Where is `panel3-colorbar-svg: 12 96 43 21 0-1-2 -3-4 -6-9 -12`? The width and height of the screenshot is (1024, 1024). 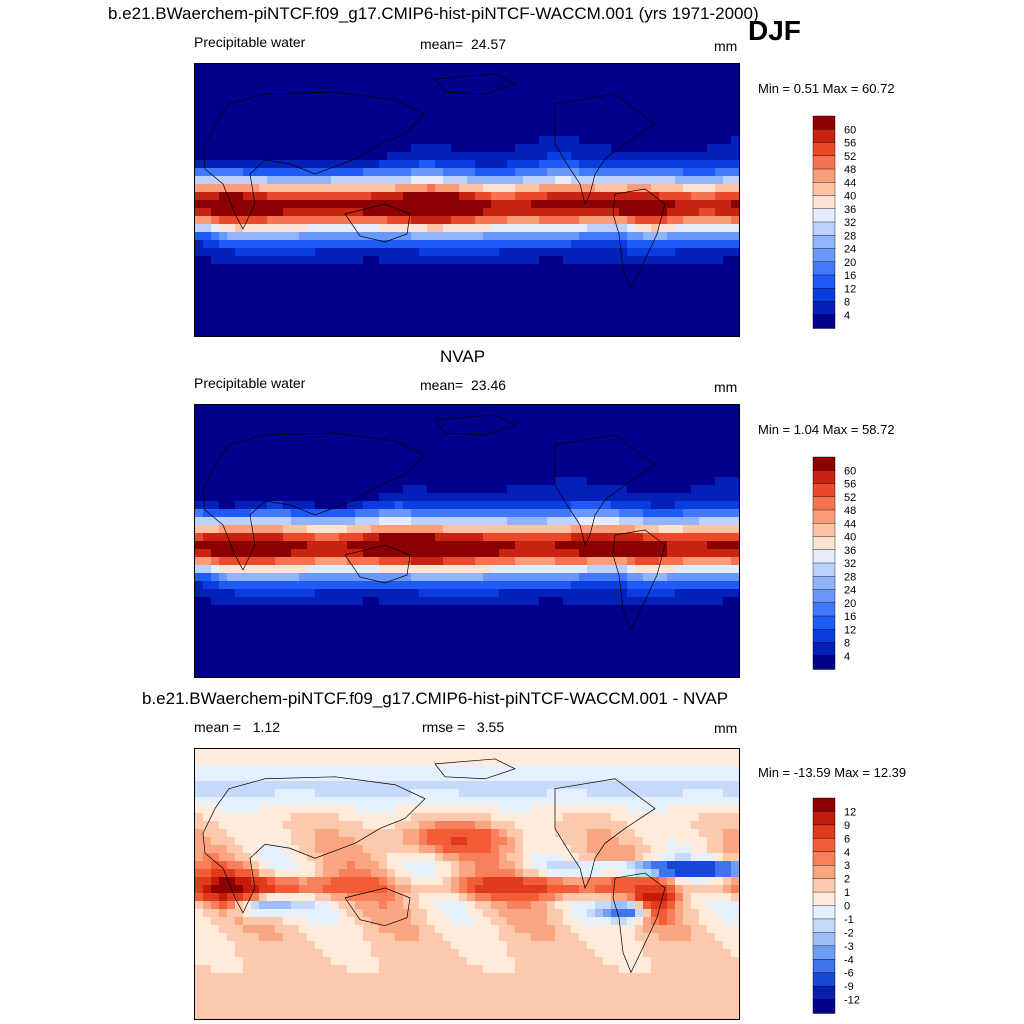 panel3-colorbar-svg: 12 96 43 21 0-1-2 -3-4 -6-9 -12 is located at coordinates (836, 905).